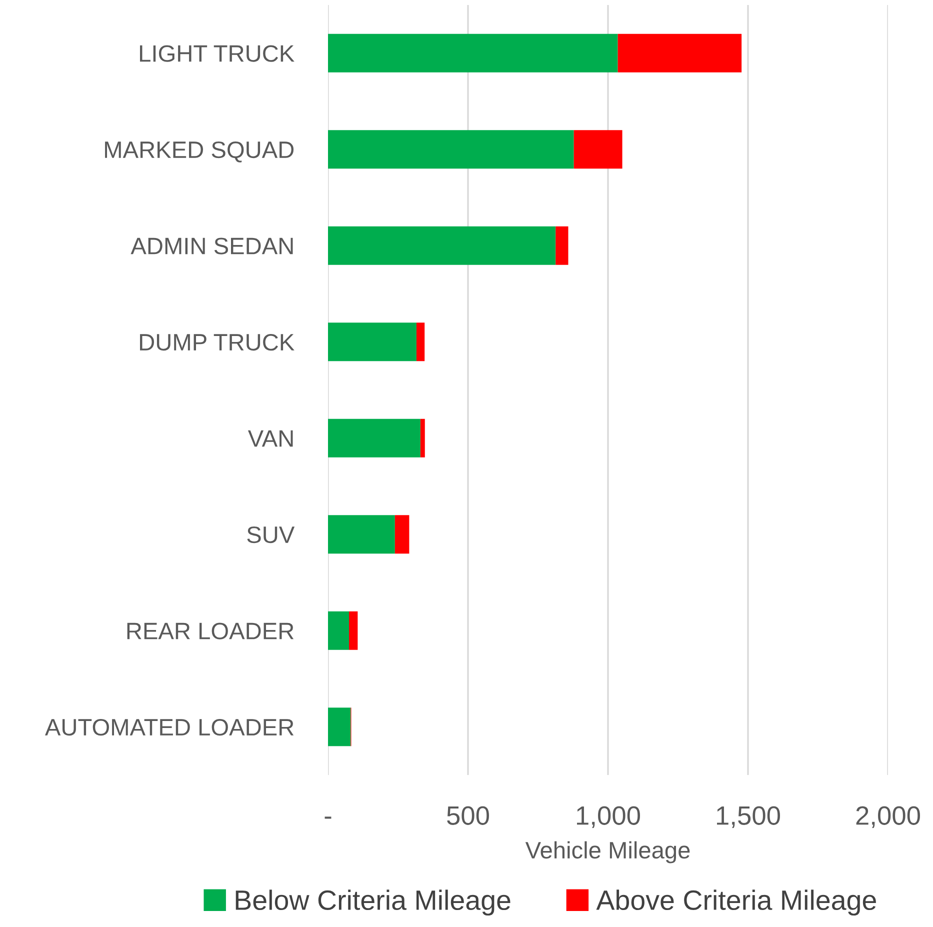 The image size is (933, 927). What do you see at coordinates (217, 342) in the screenshot?
I see `y-tick-label: DUMP TRUCK` at bounding box center [217, 342].